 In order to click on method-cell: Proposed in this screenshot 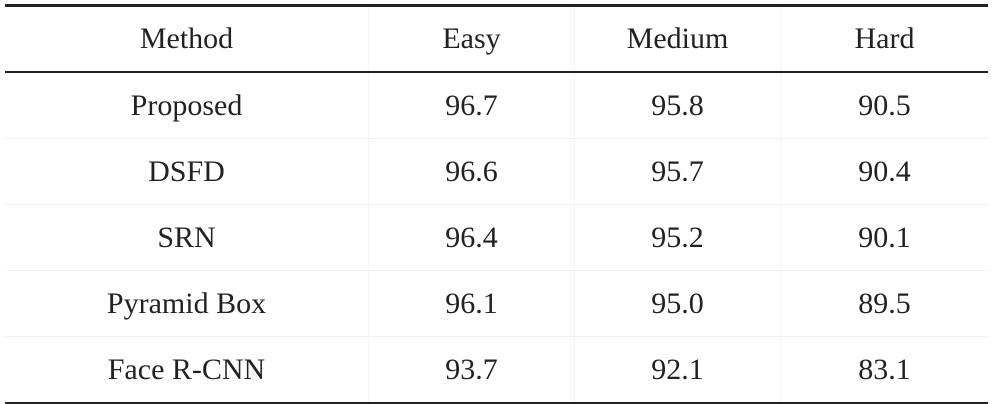, I will do `click(186, 105)`.